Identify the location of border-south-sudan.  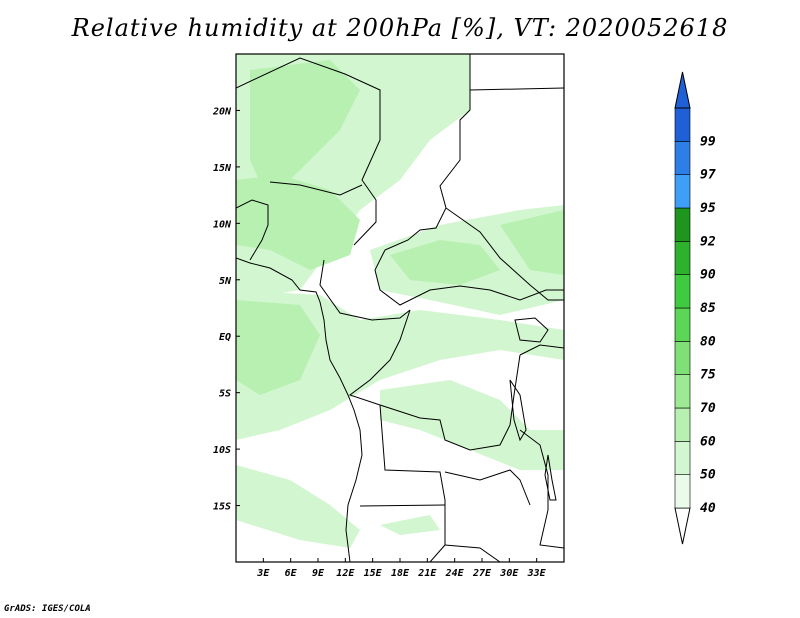
(504, 254).